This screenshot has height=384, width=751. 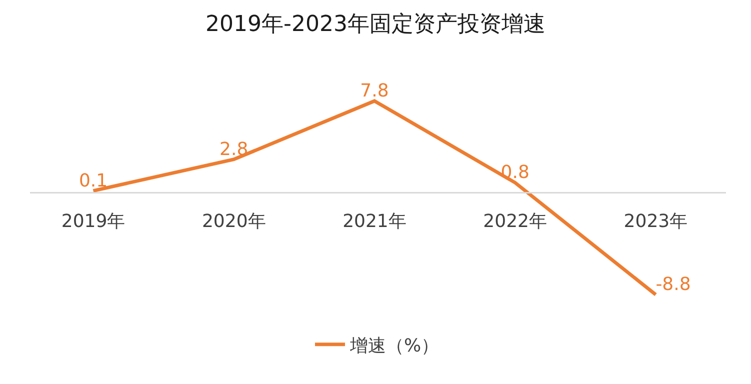 What do you see at coordinates (376, 24) in the screenshot?
I see `chart-title: 2019年-2023年固定资产投资增速` at bounding box center [376, 24].